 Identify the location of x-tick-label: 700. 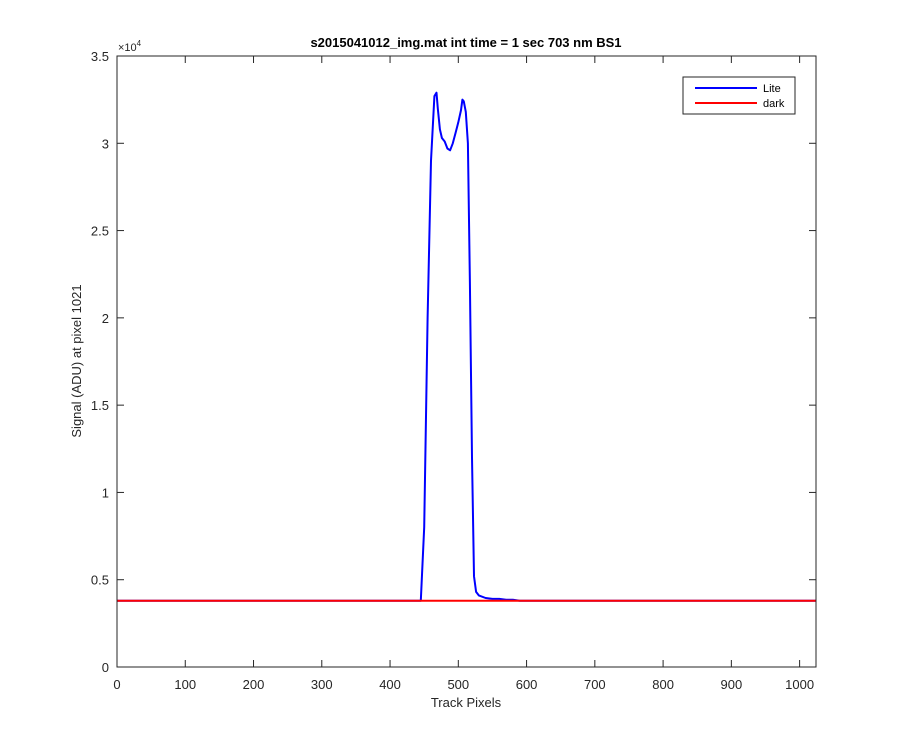
(595, 684).